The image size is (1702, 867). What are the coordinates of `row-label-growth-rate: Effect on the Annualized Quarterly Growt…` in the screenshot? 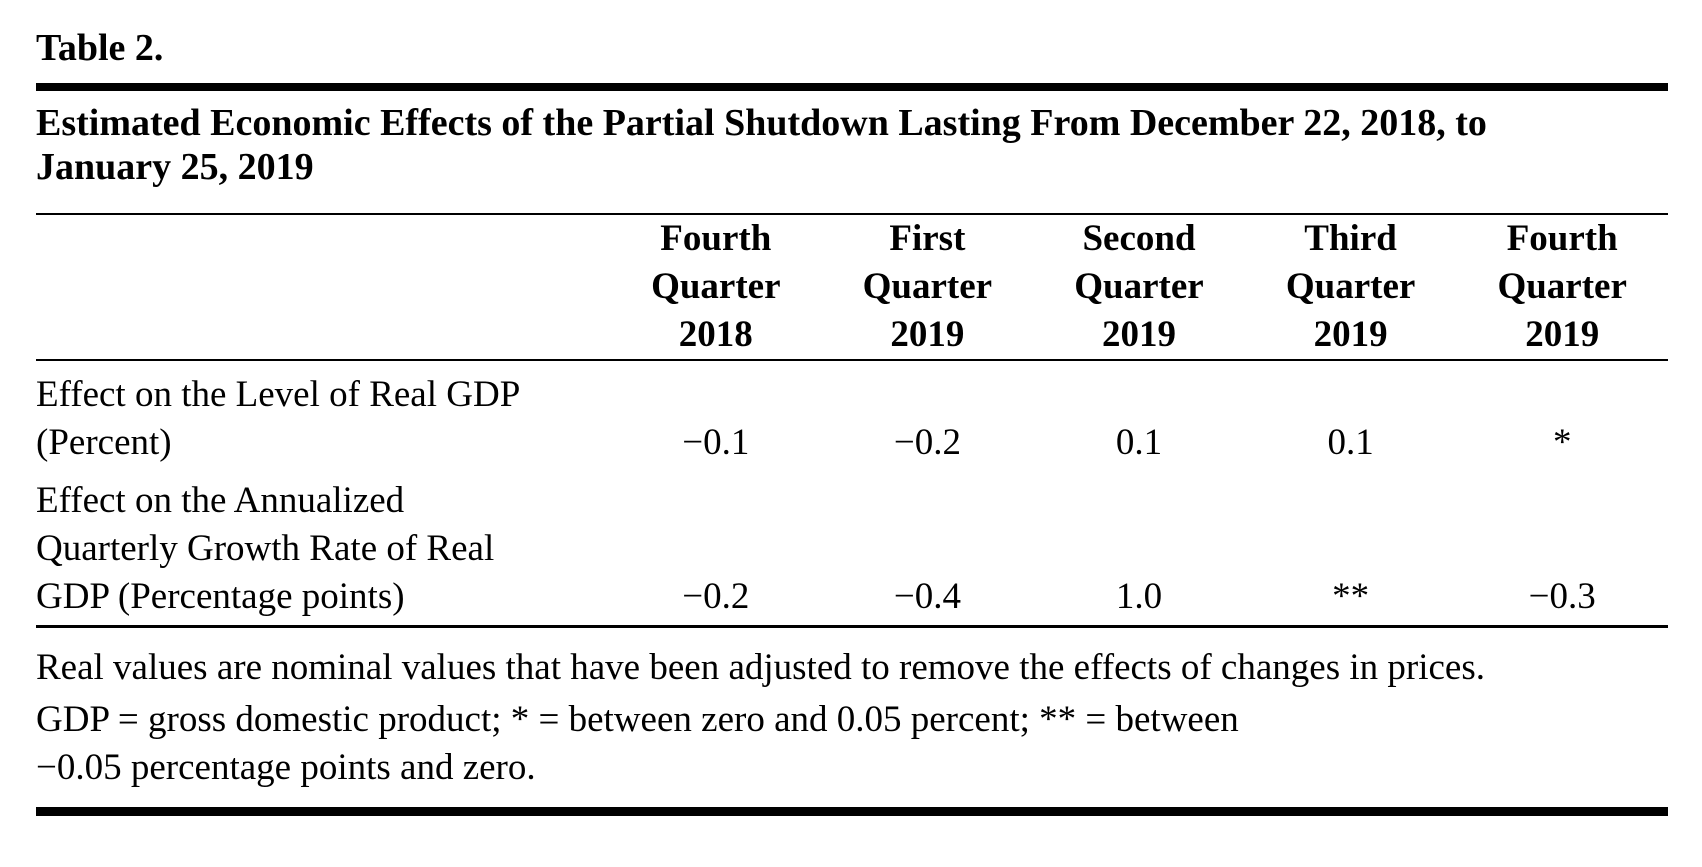 It's located at (323, 550).